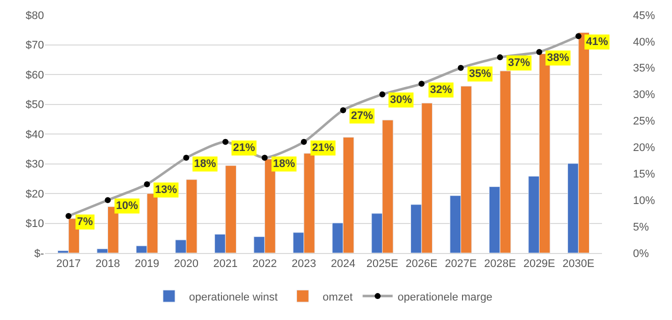 The height and width of the screenshot is (320, 672). I want to click on y-tick-label: $-, so click(39, 254).